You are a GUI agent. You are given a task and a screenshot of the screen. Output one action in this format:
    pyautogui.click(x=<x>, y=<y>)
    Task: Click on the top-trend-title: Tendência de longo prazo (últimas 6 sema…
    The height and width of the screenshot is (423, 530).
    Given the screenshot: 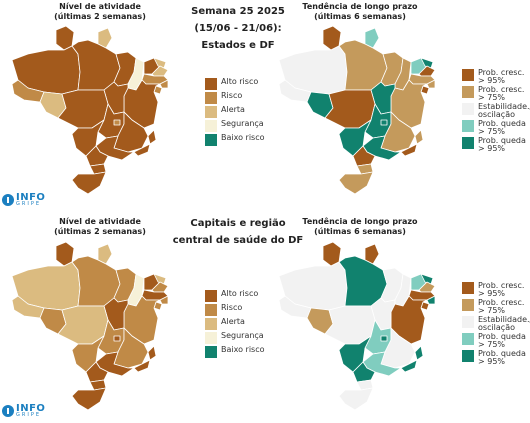 What is the action you would take?
    pyautogui.click(x=360, y=11)
    